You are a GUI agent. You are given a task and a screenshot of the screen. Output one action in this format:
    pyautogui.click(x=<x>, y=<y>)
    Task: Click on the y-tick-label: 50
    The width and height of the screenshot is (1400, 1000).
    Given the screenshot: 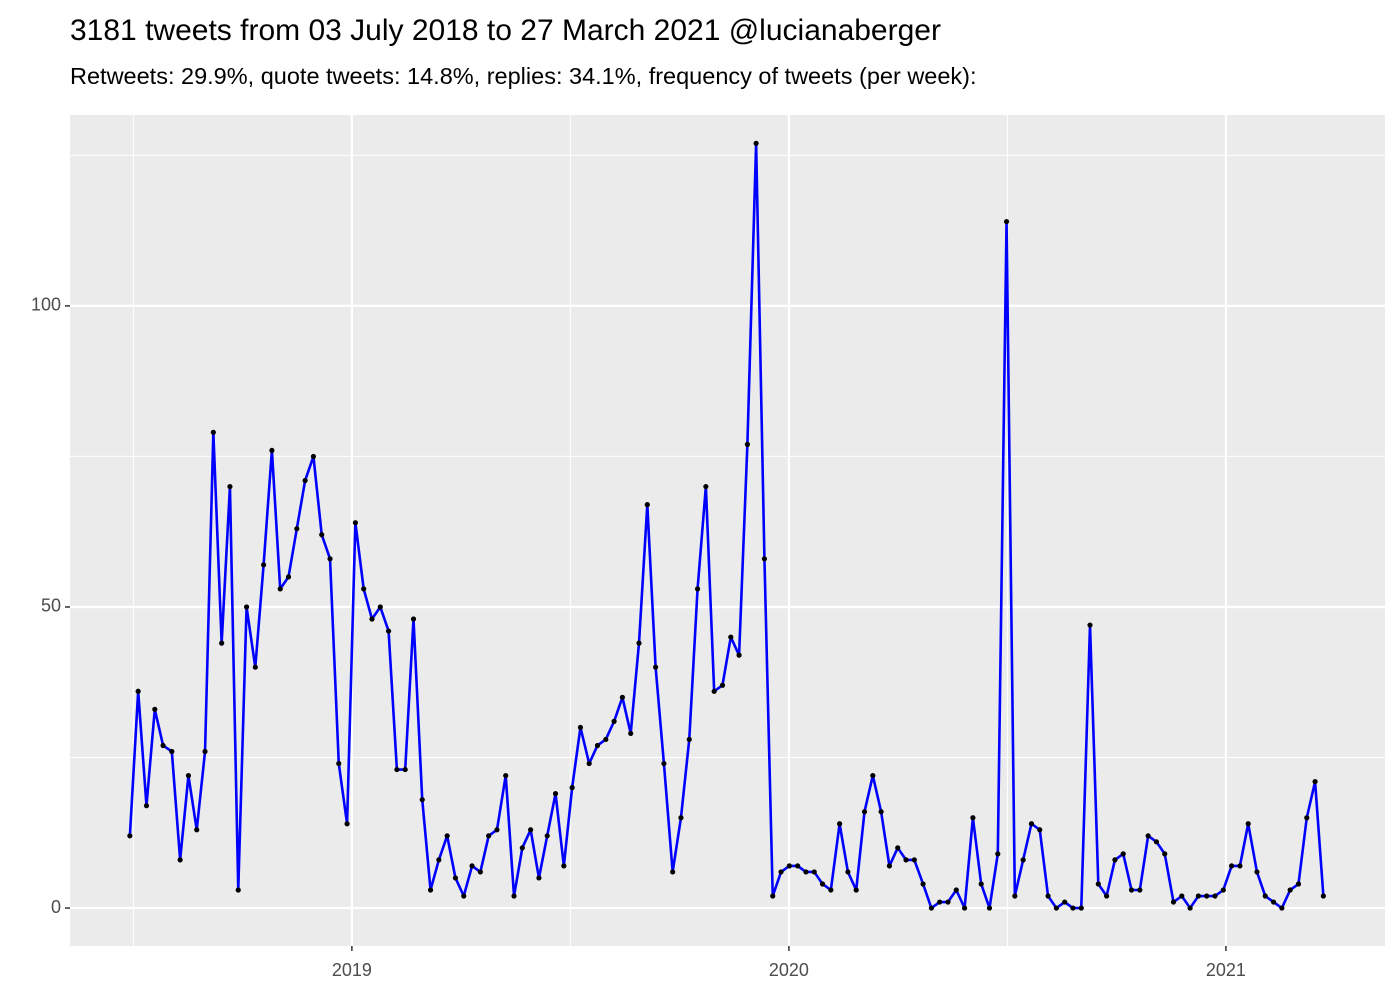 What is the action you would take?
    pyautogui.click(x=51, y=606)
    